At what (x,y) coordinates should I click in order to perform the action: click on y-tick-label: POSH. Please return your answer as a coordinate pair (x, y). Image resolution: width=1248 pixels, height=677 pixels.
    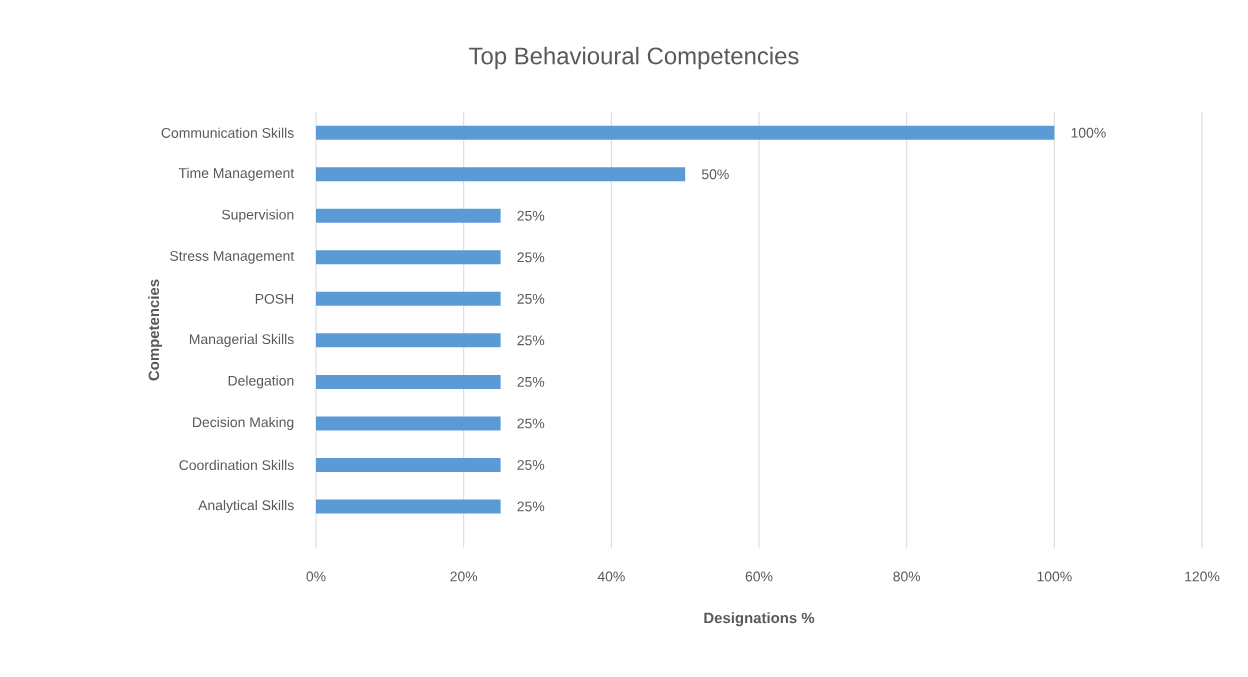
    Looking at the image, I should click on (274, 298).